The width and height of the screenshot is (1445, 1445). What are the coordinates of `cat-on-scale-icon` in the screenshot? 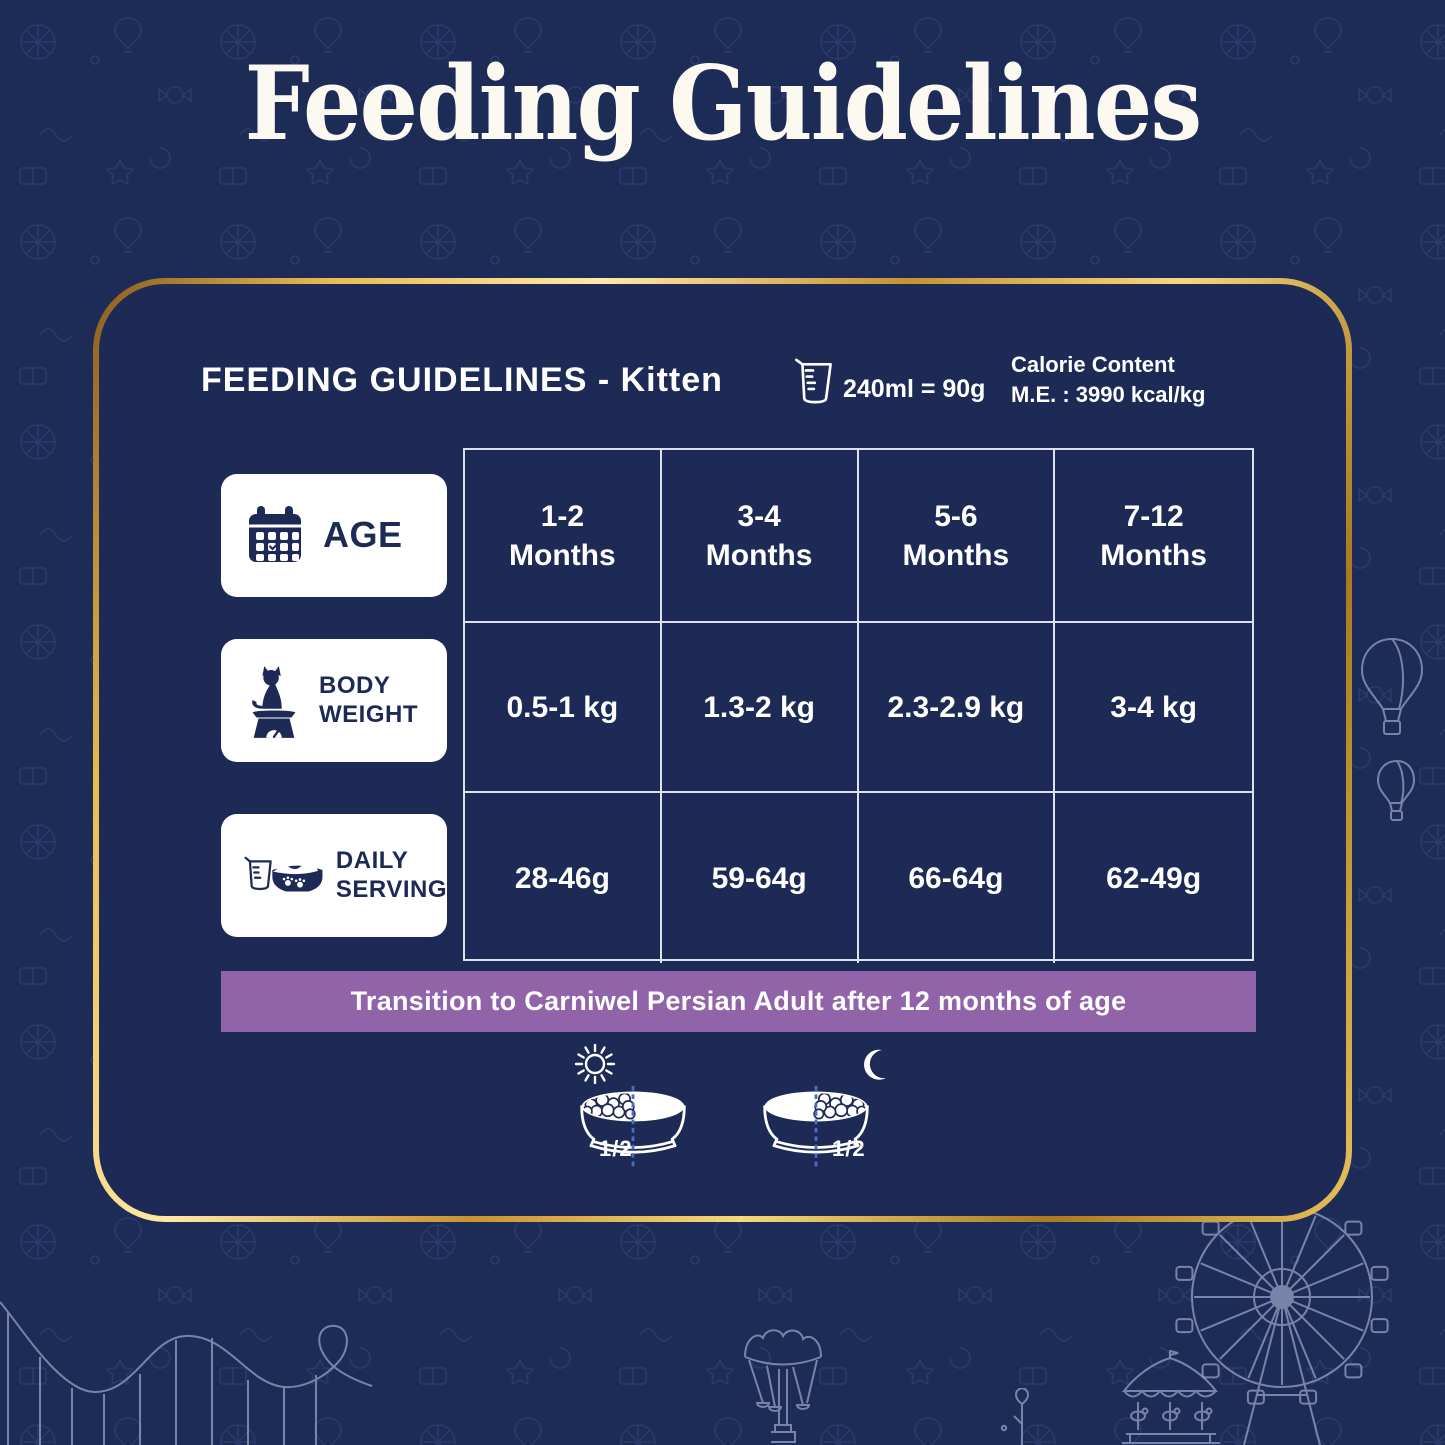 It's located at (274, 701).